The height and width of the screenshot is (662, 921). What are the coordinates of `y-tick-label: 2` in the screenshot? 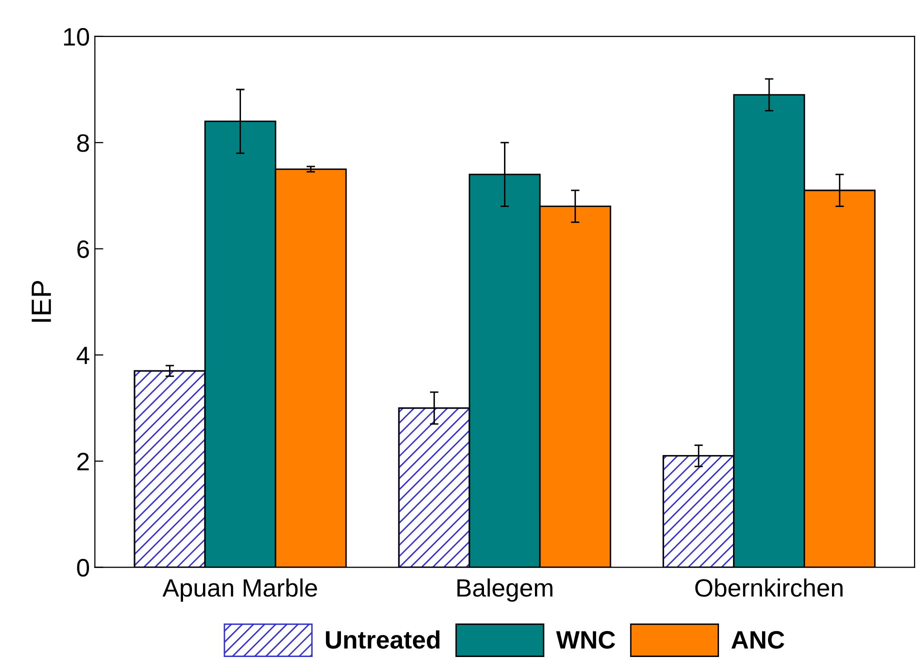 It's located at (83, 461).